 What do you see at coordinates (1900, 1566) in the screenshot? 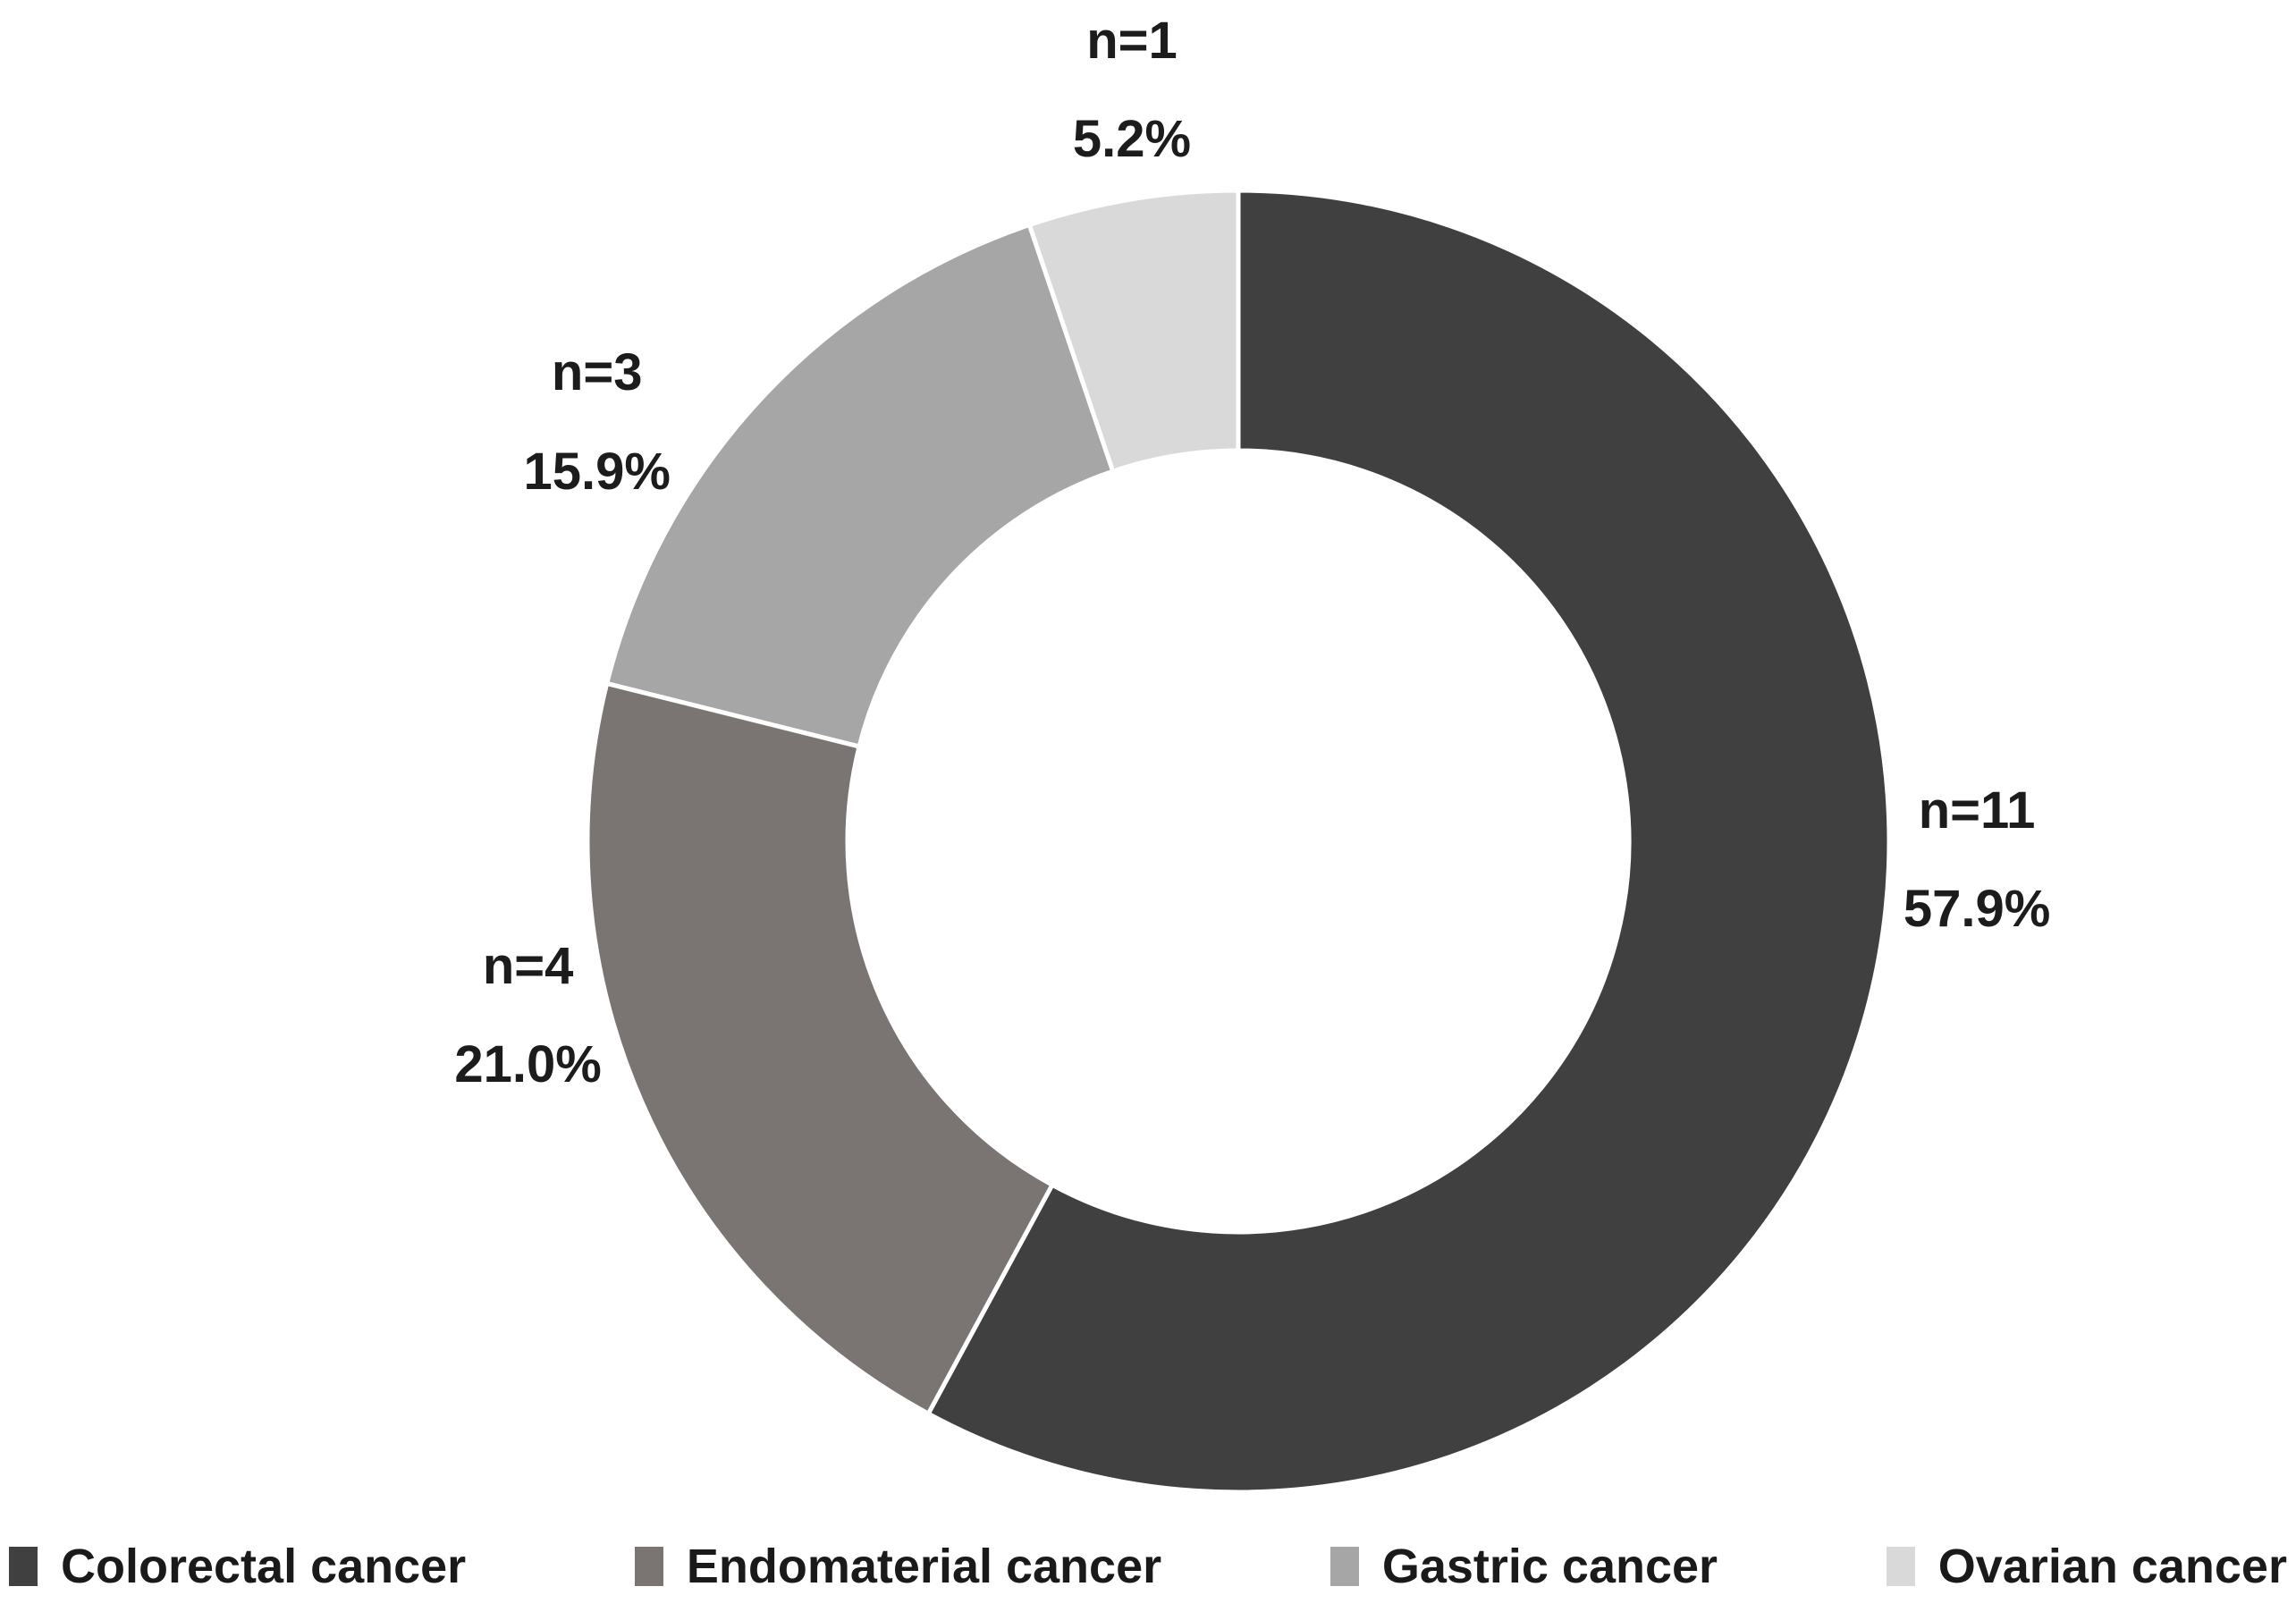
I see `legend-marker-ovarian-icon` at bounding box center [1900, 1566].